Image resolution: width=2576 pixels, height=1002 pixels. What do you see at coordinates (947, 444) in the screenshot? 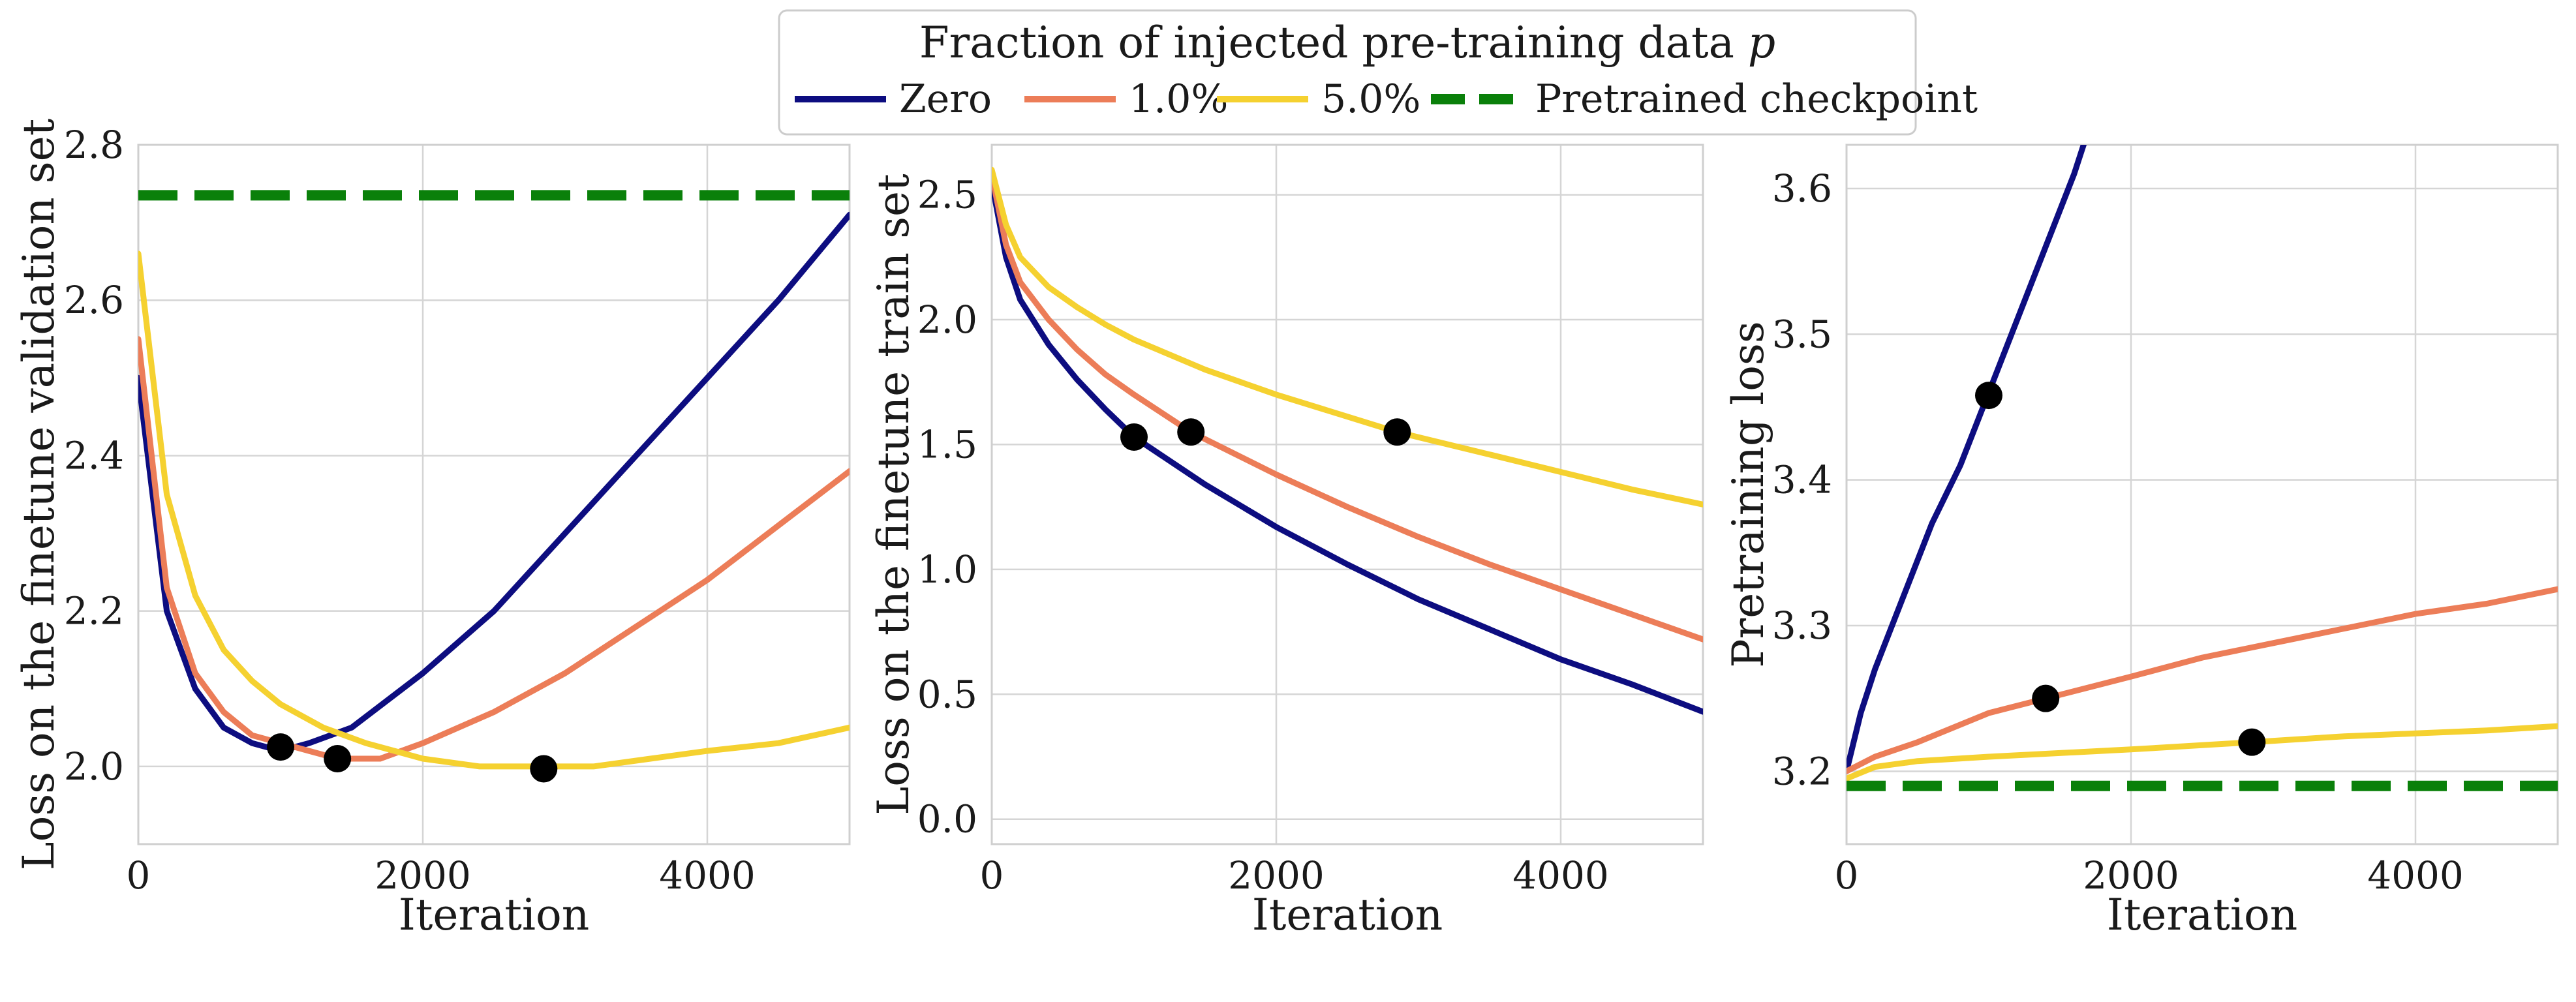
I see `y-tick-label: 1.5` at bounding box center [947, 444].